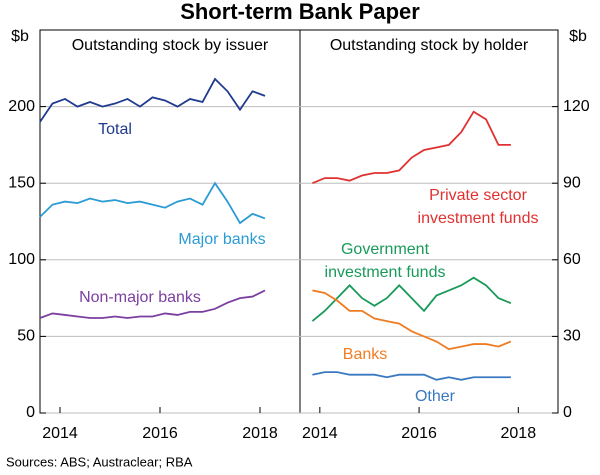 The height and width of the screenshot is (475, 600). Describe the element at coordinates (300, 12) in the screenshot. I see `chart-title: Short-term Bank Paper` at that location.